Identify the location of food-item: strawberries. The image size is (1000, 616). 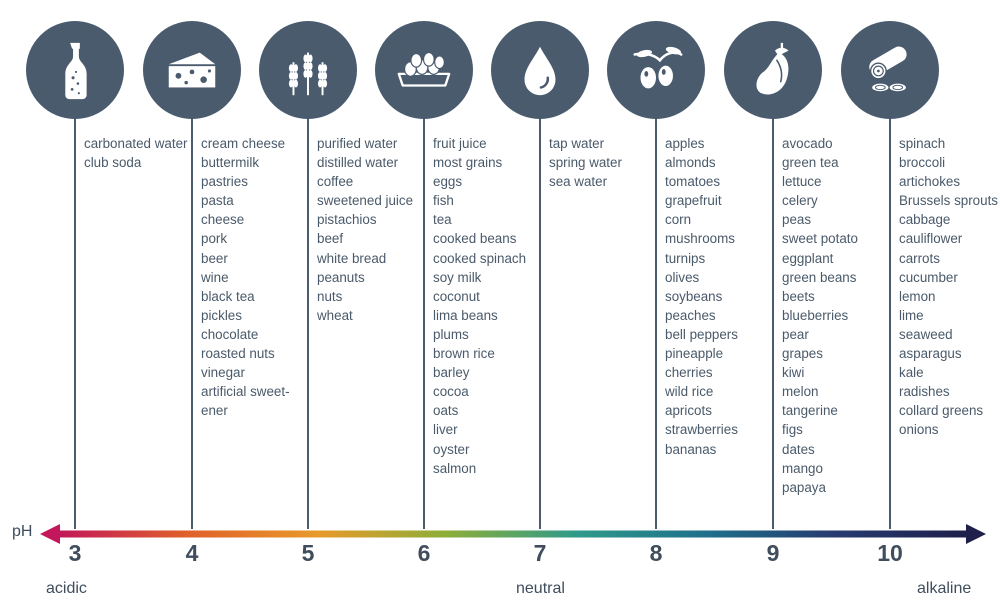
(701, 430).